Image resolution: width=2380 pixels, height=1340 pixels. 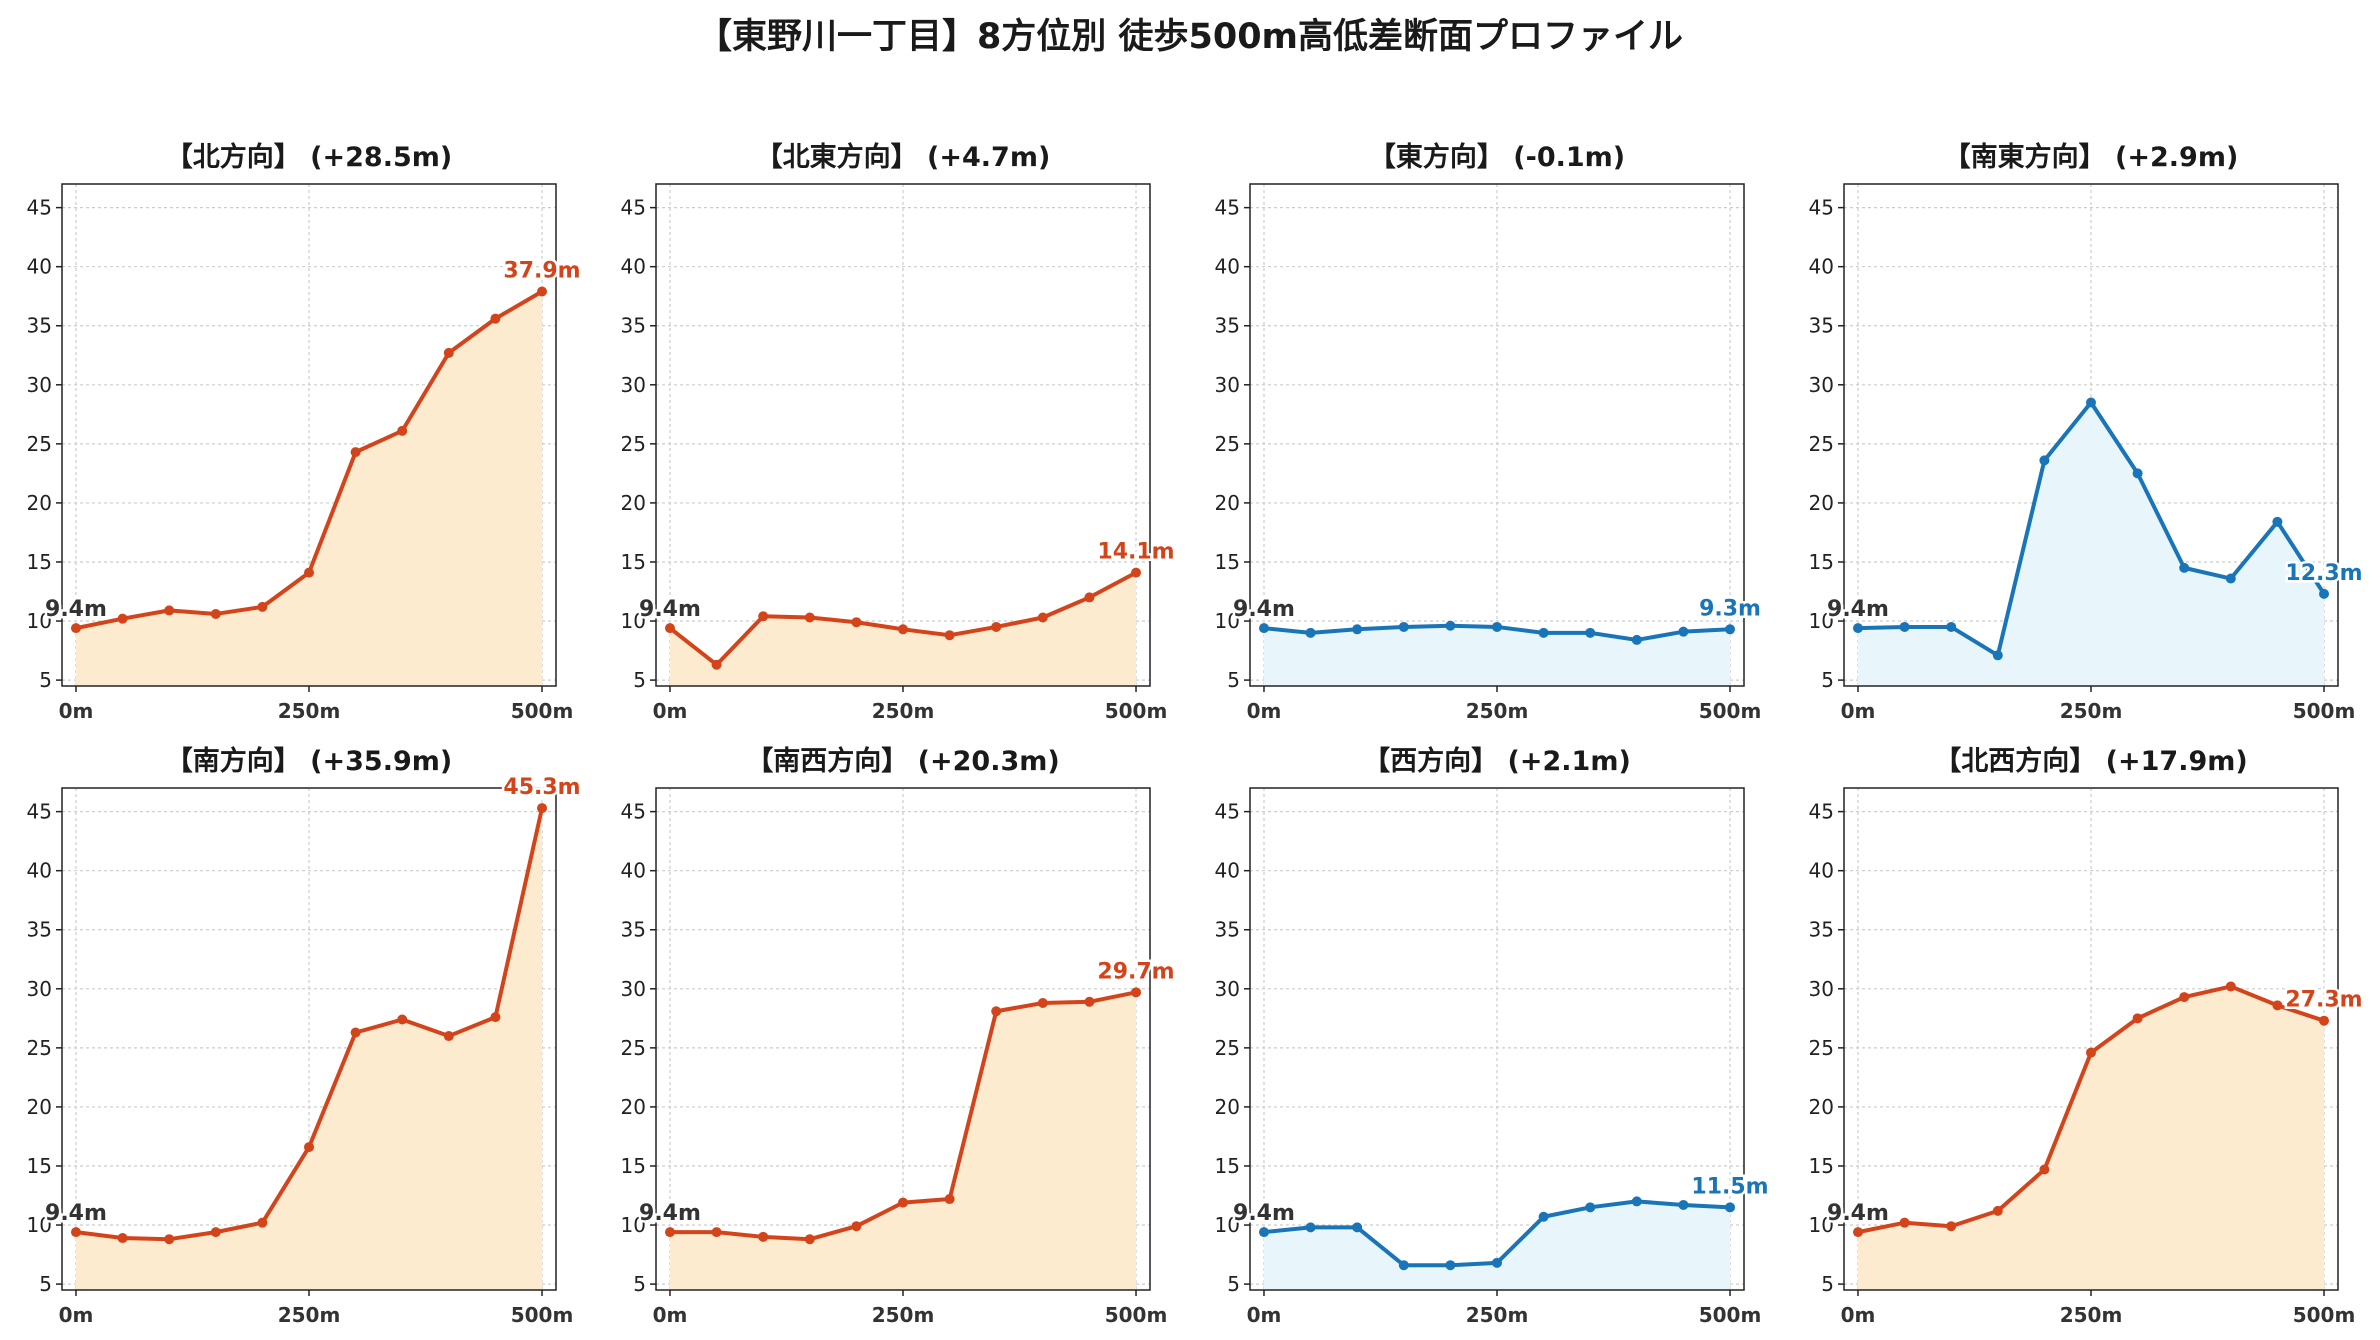 What do you see at coordinates (1497, 761) in the screenshot?
I see `subplot-title: 【西方向】 (+2.1m)` at bounding box center [1497, 761].